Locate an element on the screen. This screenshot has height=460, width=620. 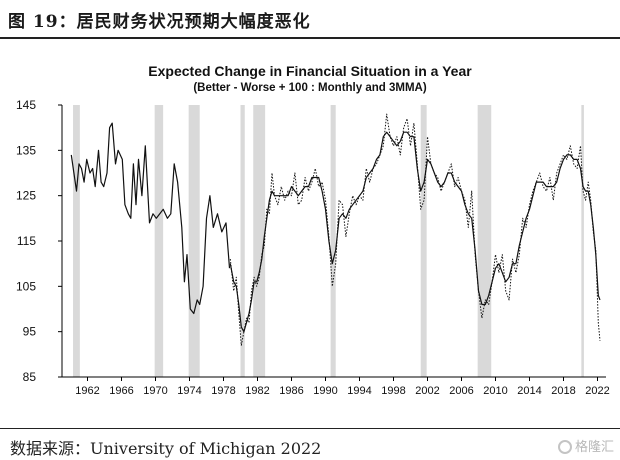
early-series-line is located at coordinates (150, 218).